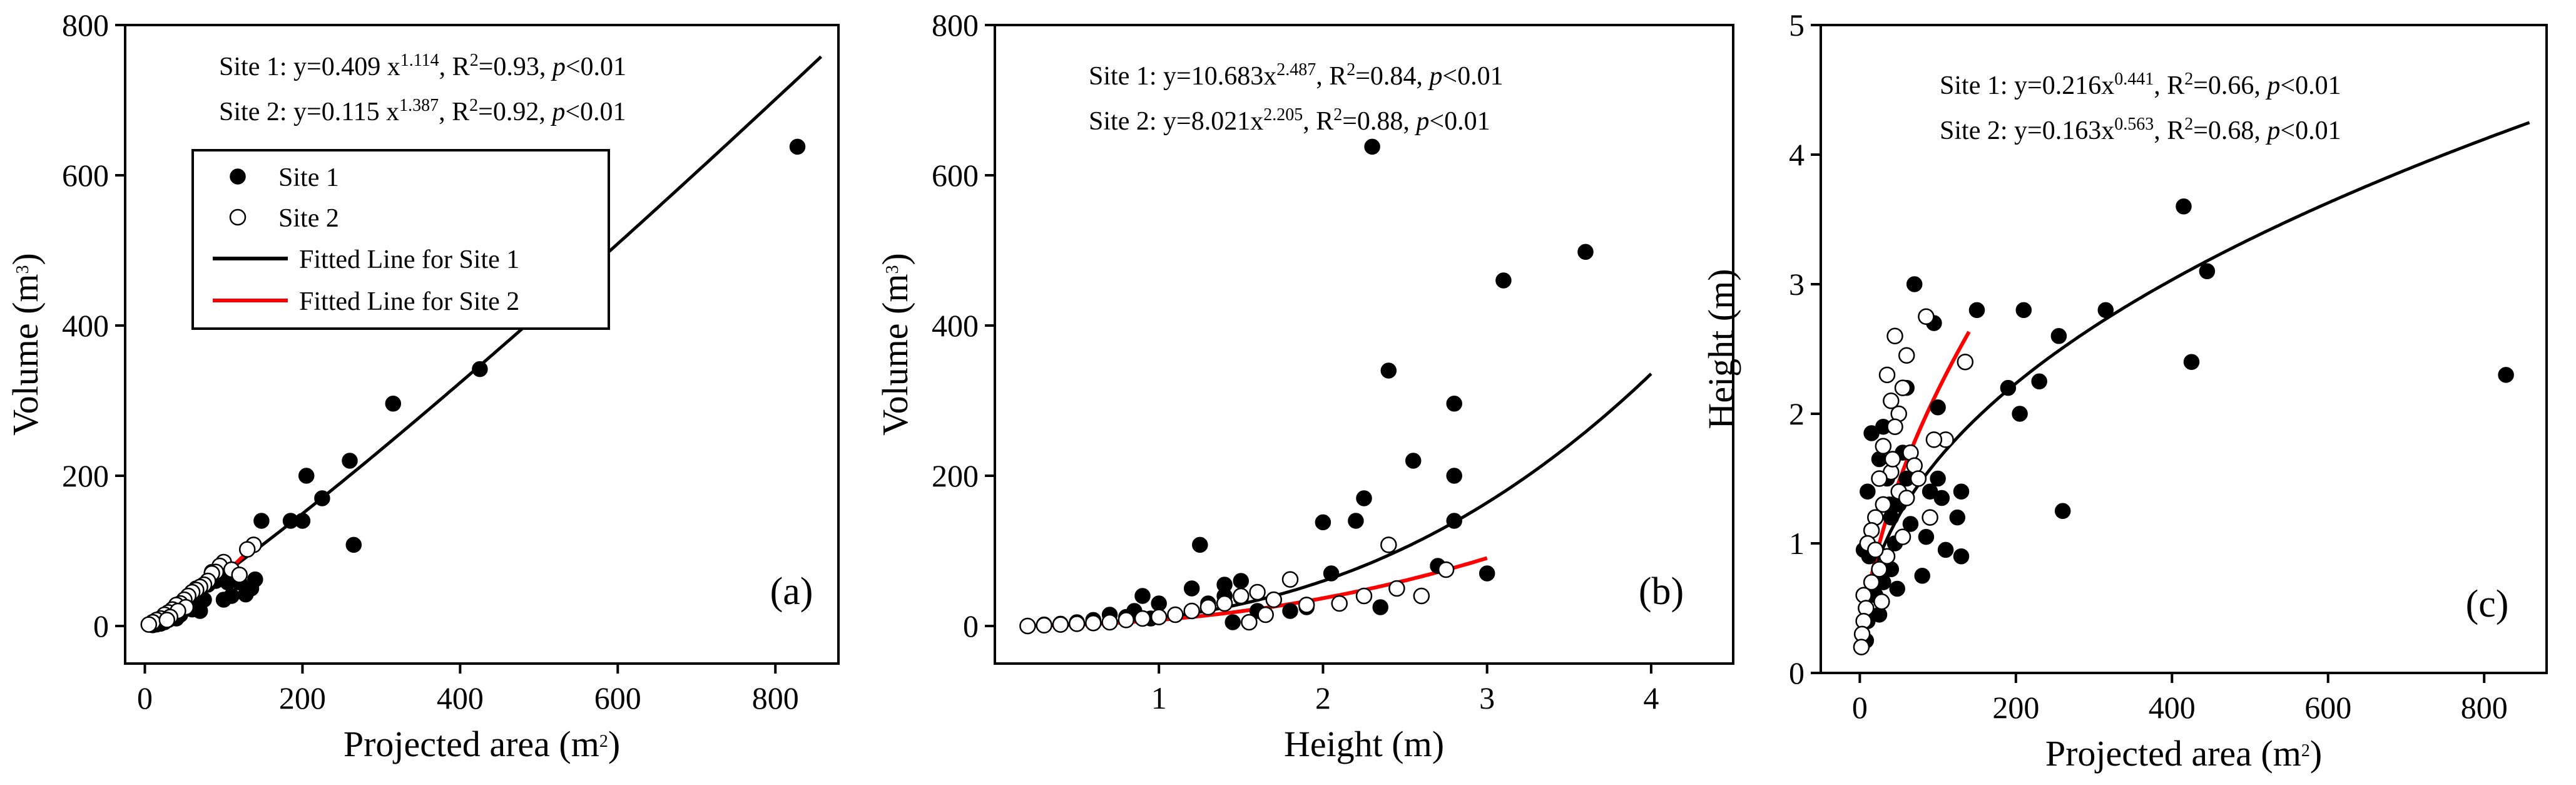 The image size is (2576, 785). What do you see at coordinates (1364, 744) in the screenshot?
I see `x-axis-title: Height (m)` at bounding box center [1364, 744].